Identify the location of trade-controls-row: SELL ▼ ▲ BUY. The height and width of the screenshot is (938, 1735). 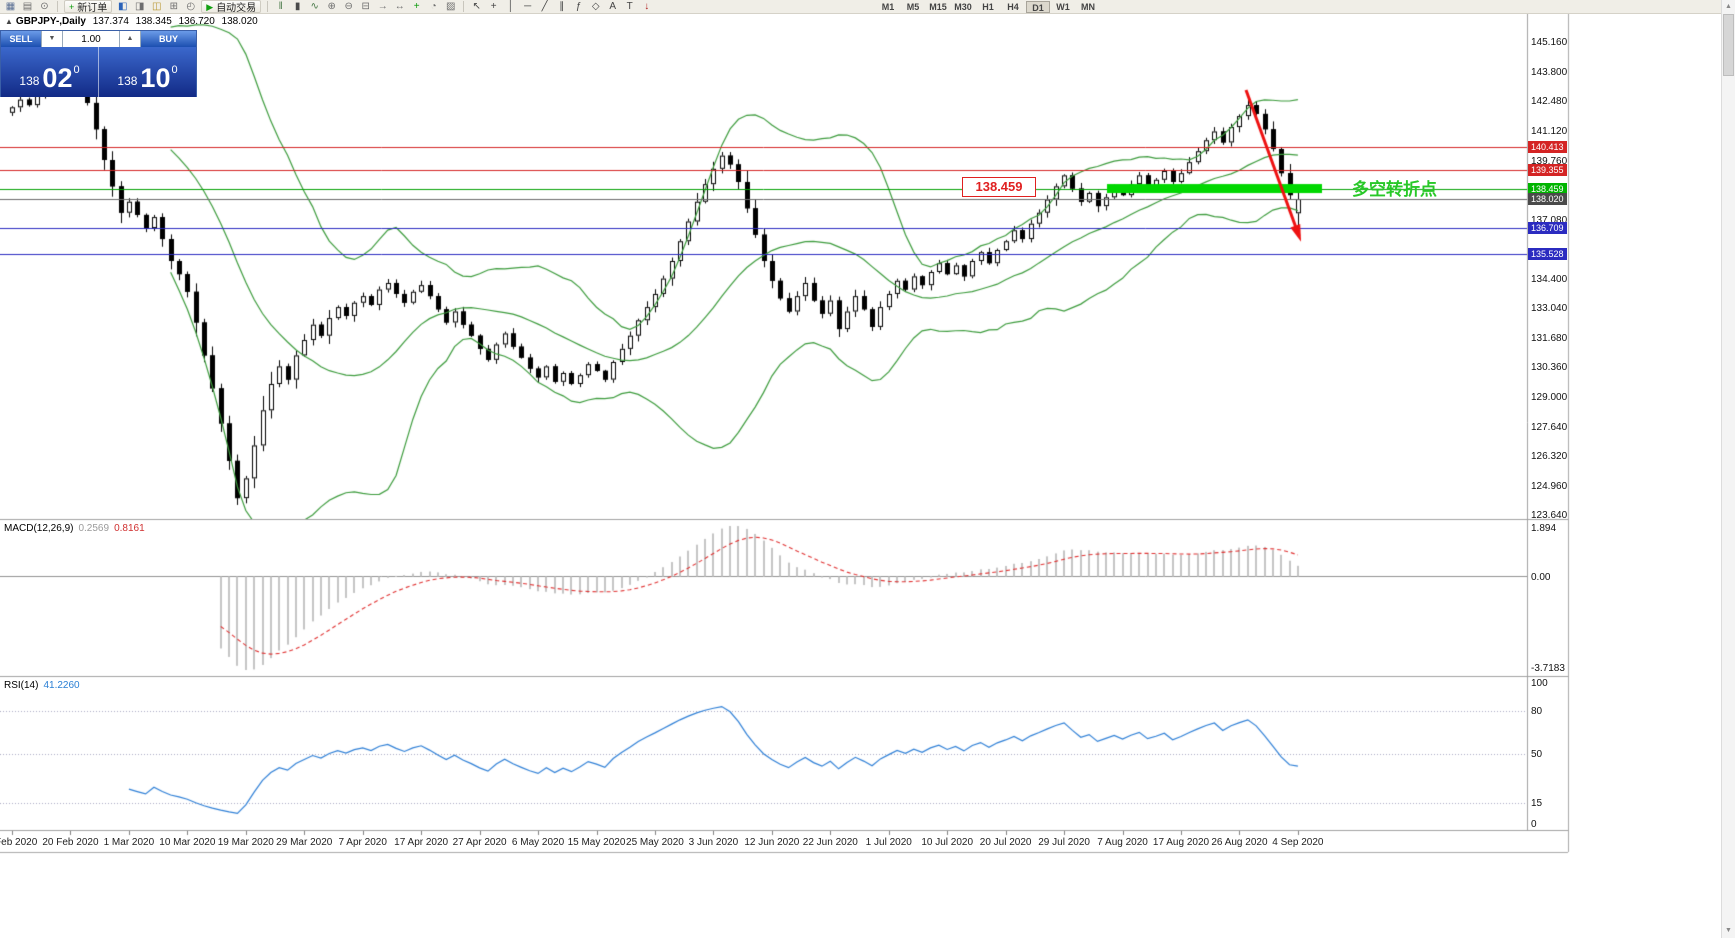
(98, 39).